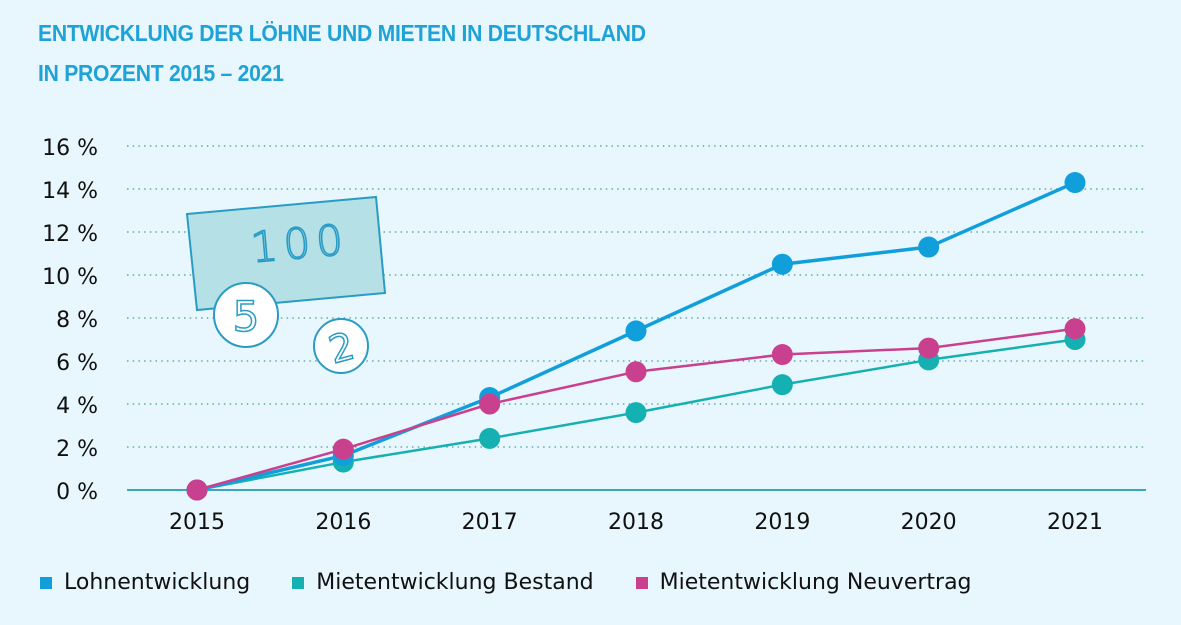 This screenshot has width=1181, height=625. What do you see at coordinates (1075, 522) in the screenshot?
I see `x-tick-label: 2021` at bounding box center [1075, 522].